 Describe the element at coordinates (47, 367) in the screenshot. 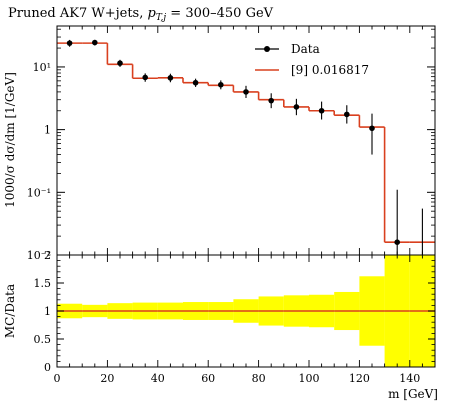

I see `ratio-ytick-label-0: 0` at that location.